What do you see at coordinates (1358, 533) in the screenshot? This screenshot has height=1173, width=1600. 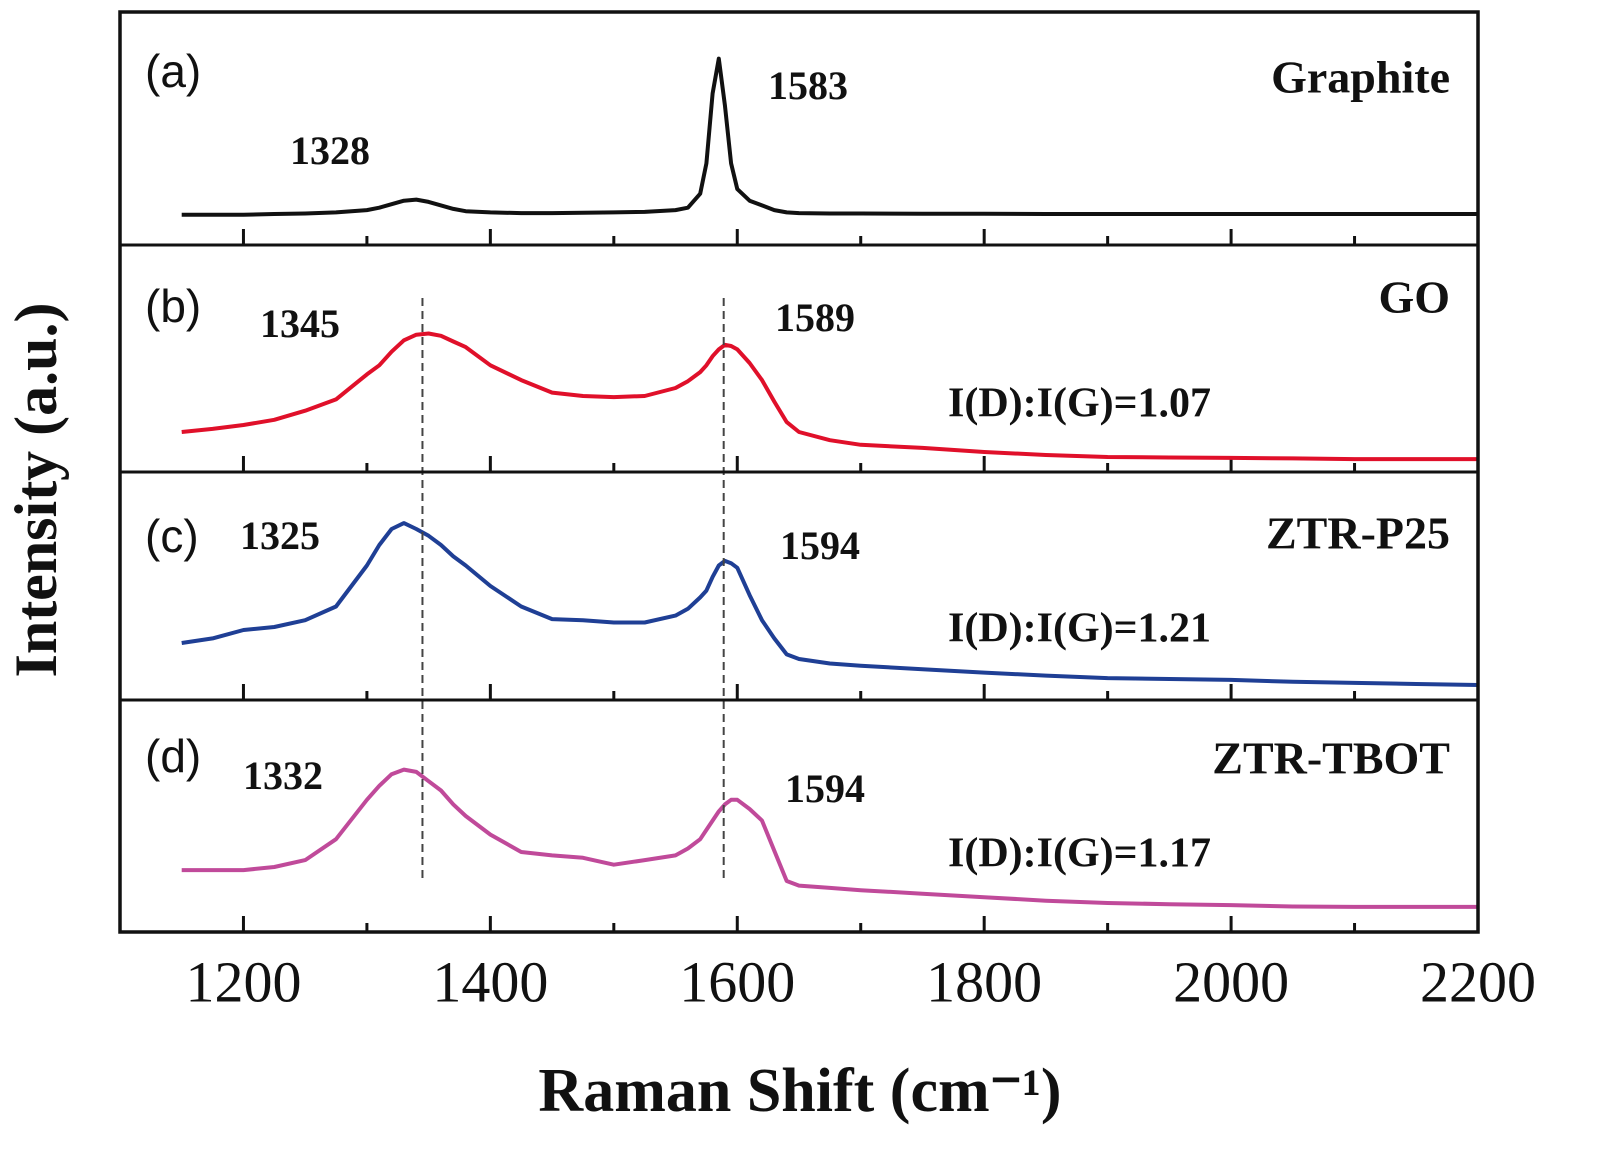 I see `series-name: ZTR-P25` at bounding box center [1358, 533].